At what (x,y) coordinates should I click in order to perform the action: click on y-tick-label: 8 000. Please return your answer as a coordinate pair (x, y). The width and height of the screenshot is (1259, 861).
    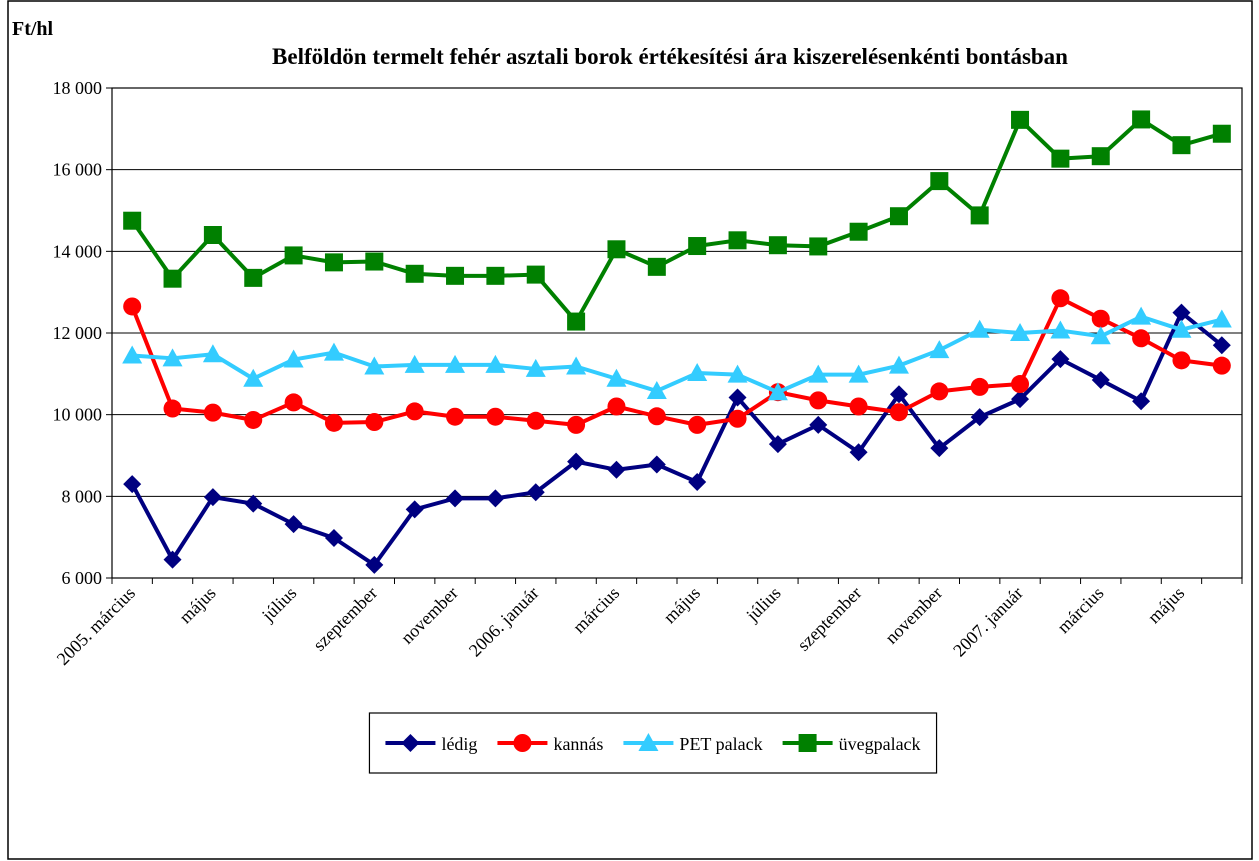
    Looking at the image, I should click on (82, 496).